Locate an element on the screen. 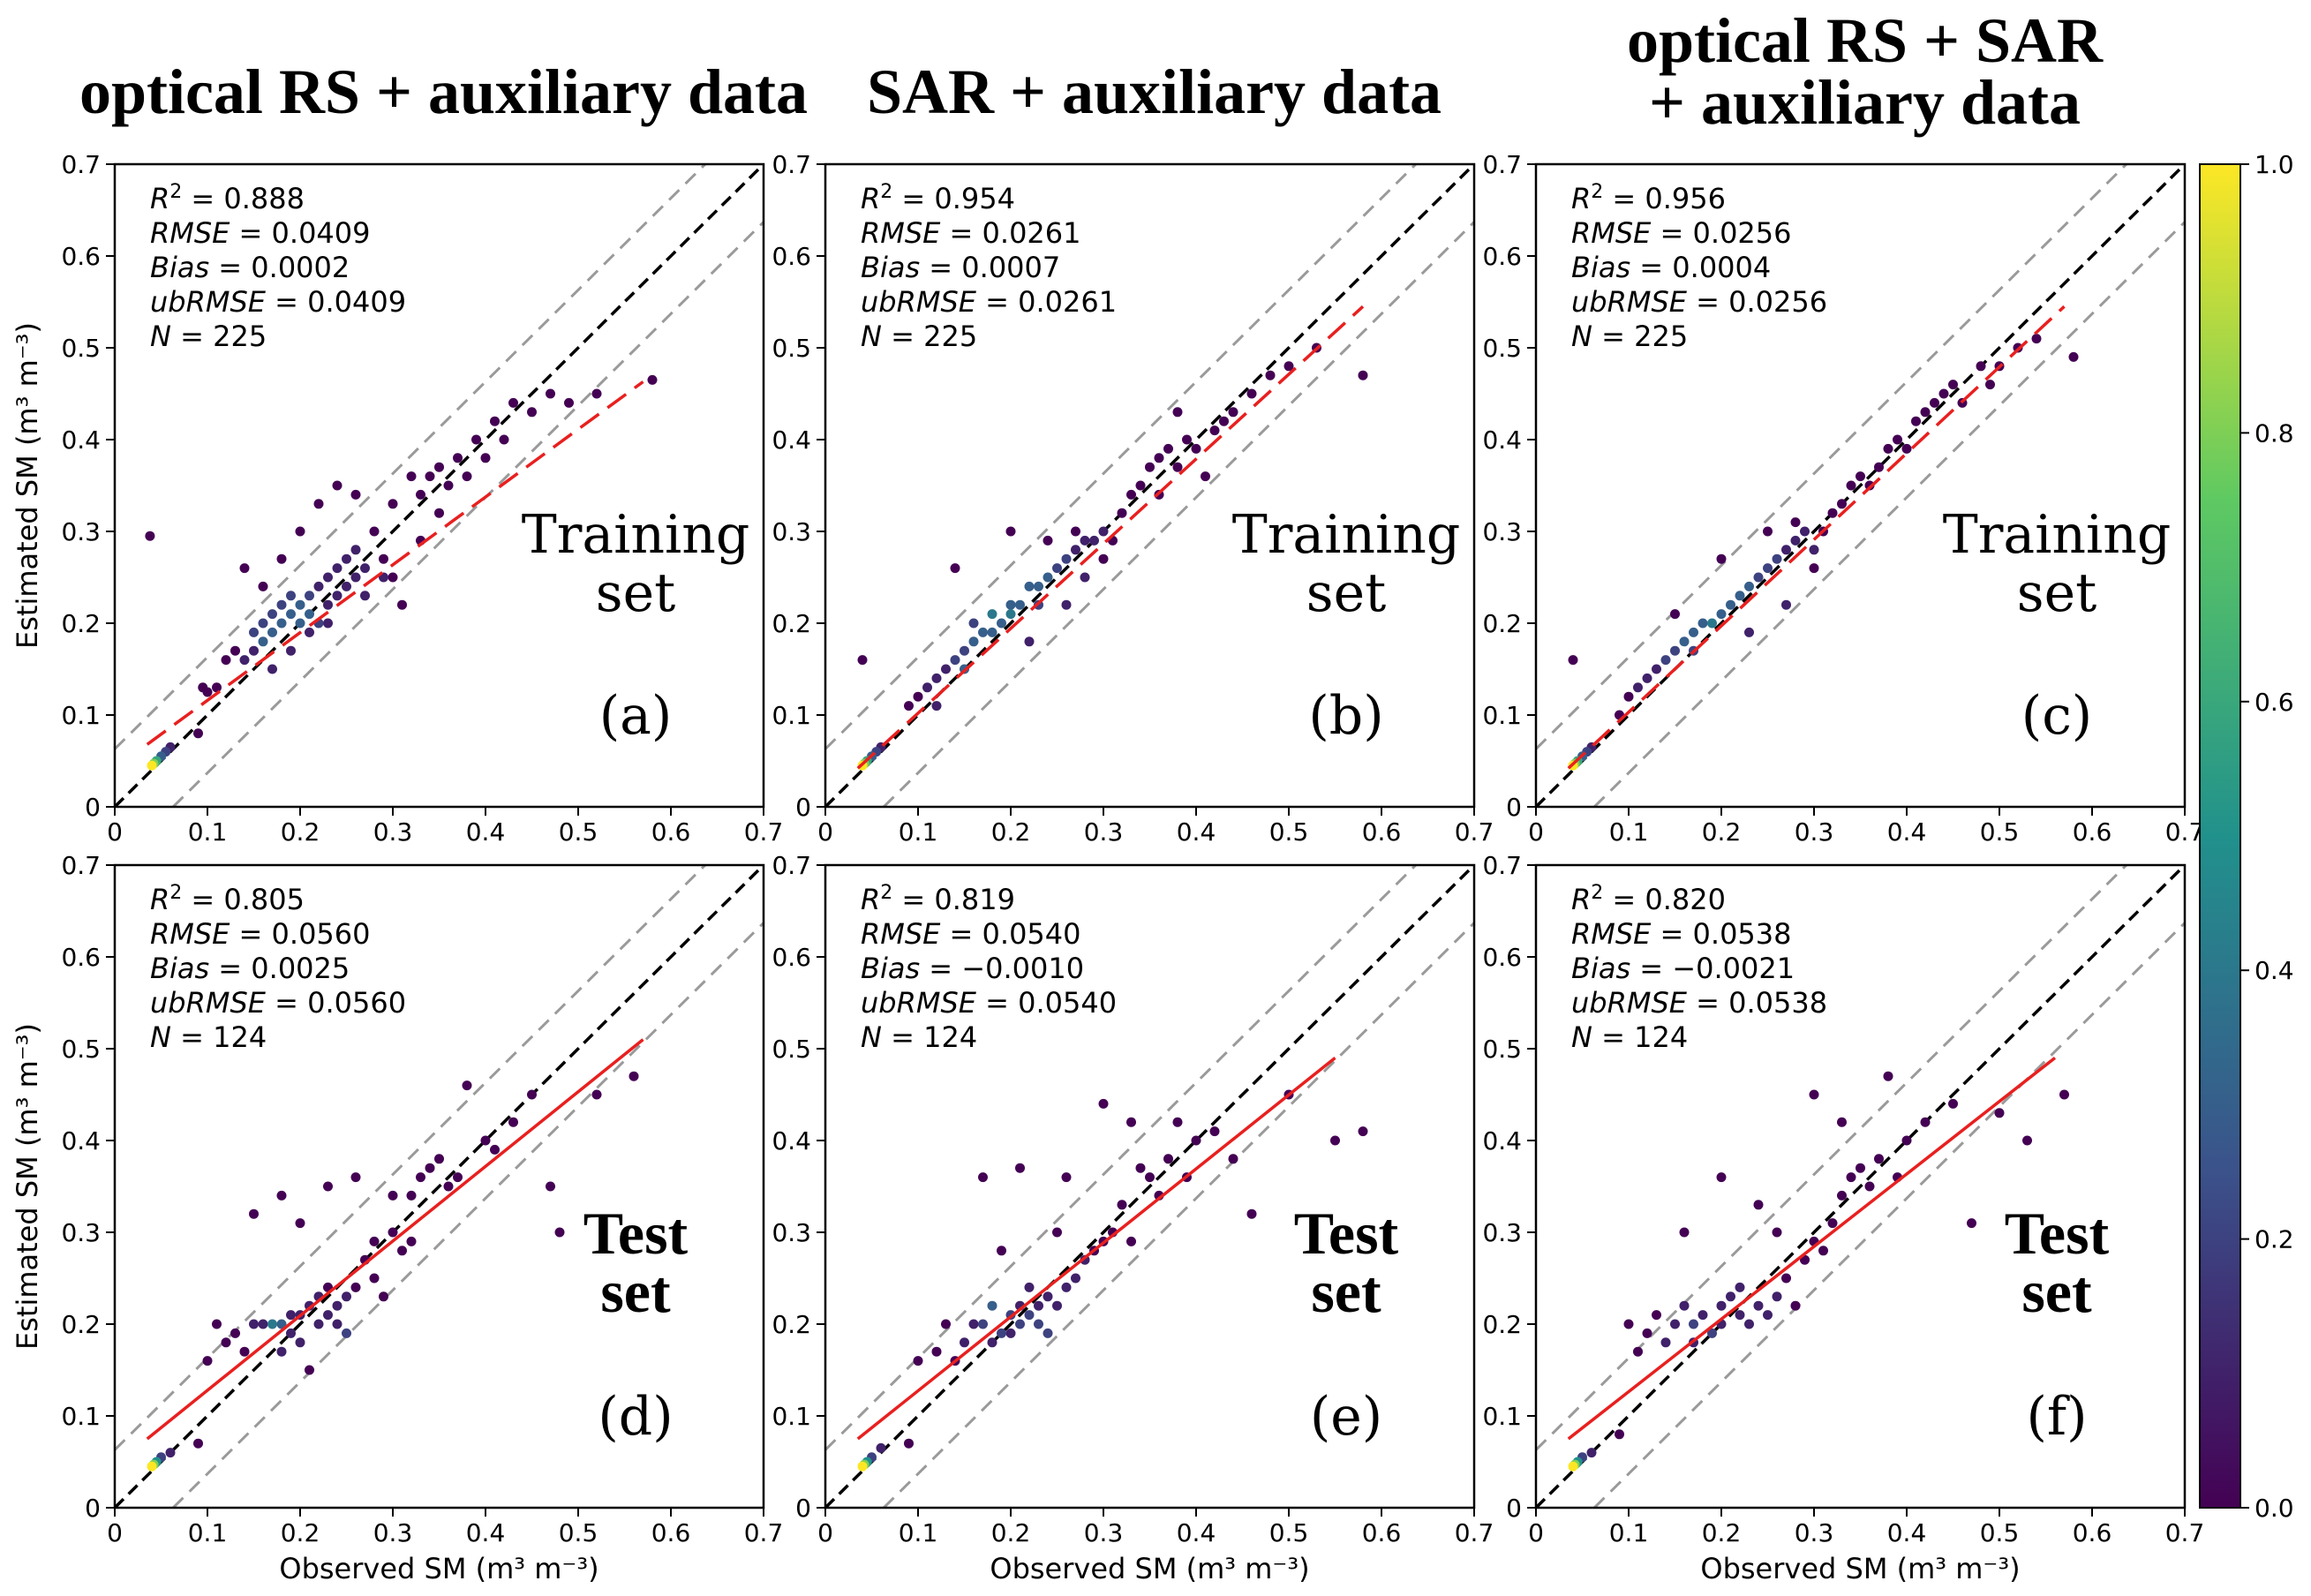  colorbar-tick-label: 0.8 is located at coordinates (2274, 433).